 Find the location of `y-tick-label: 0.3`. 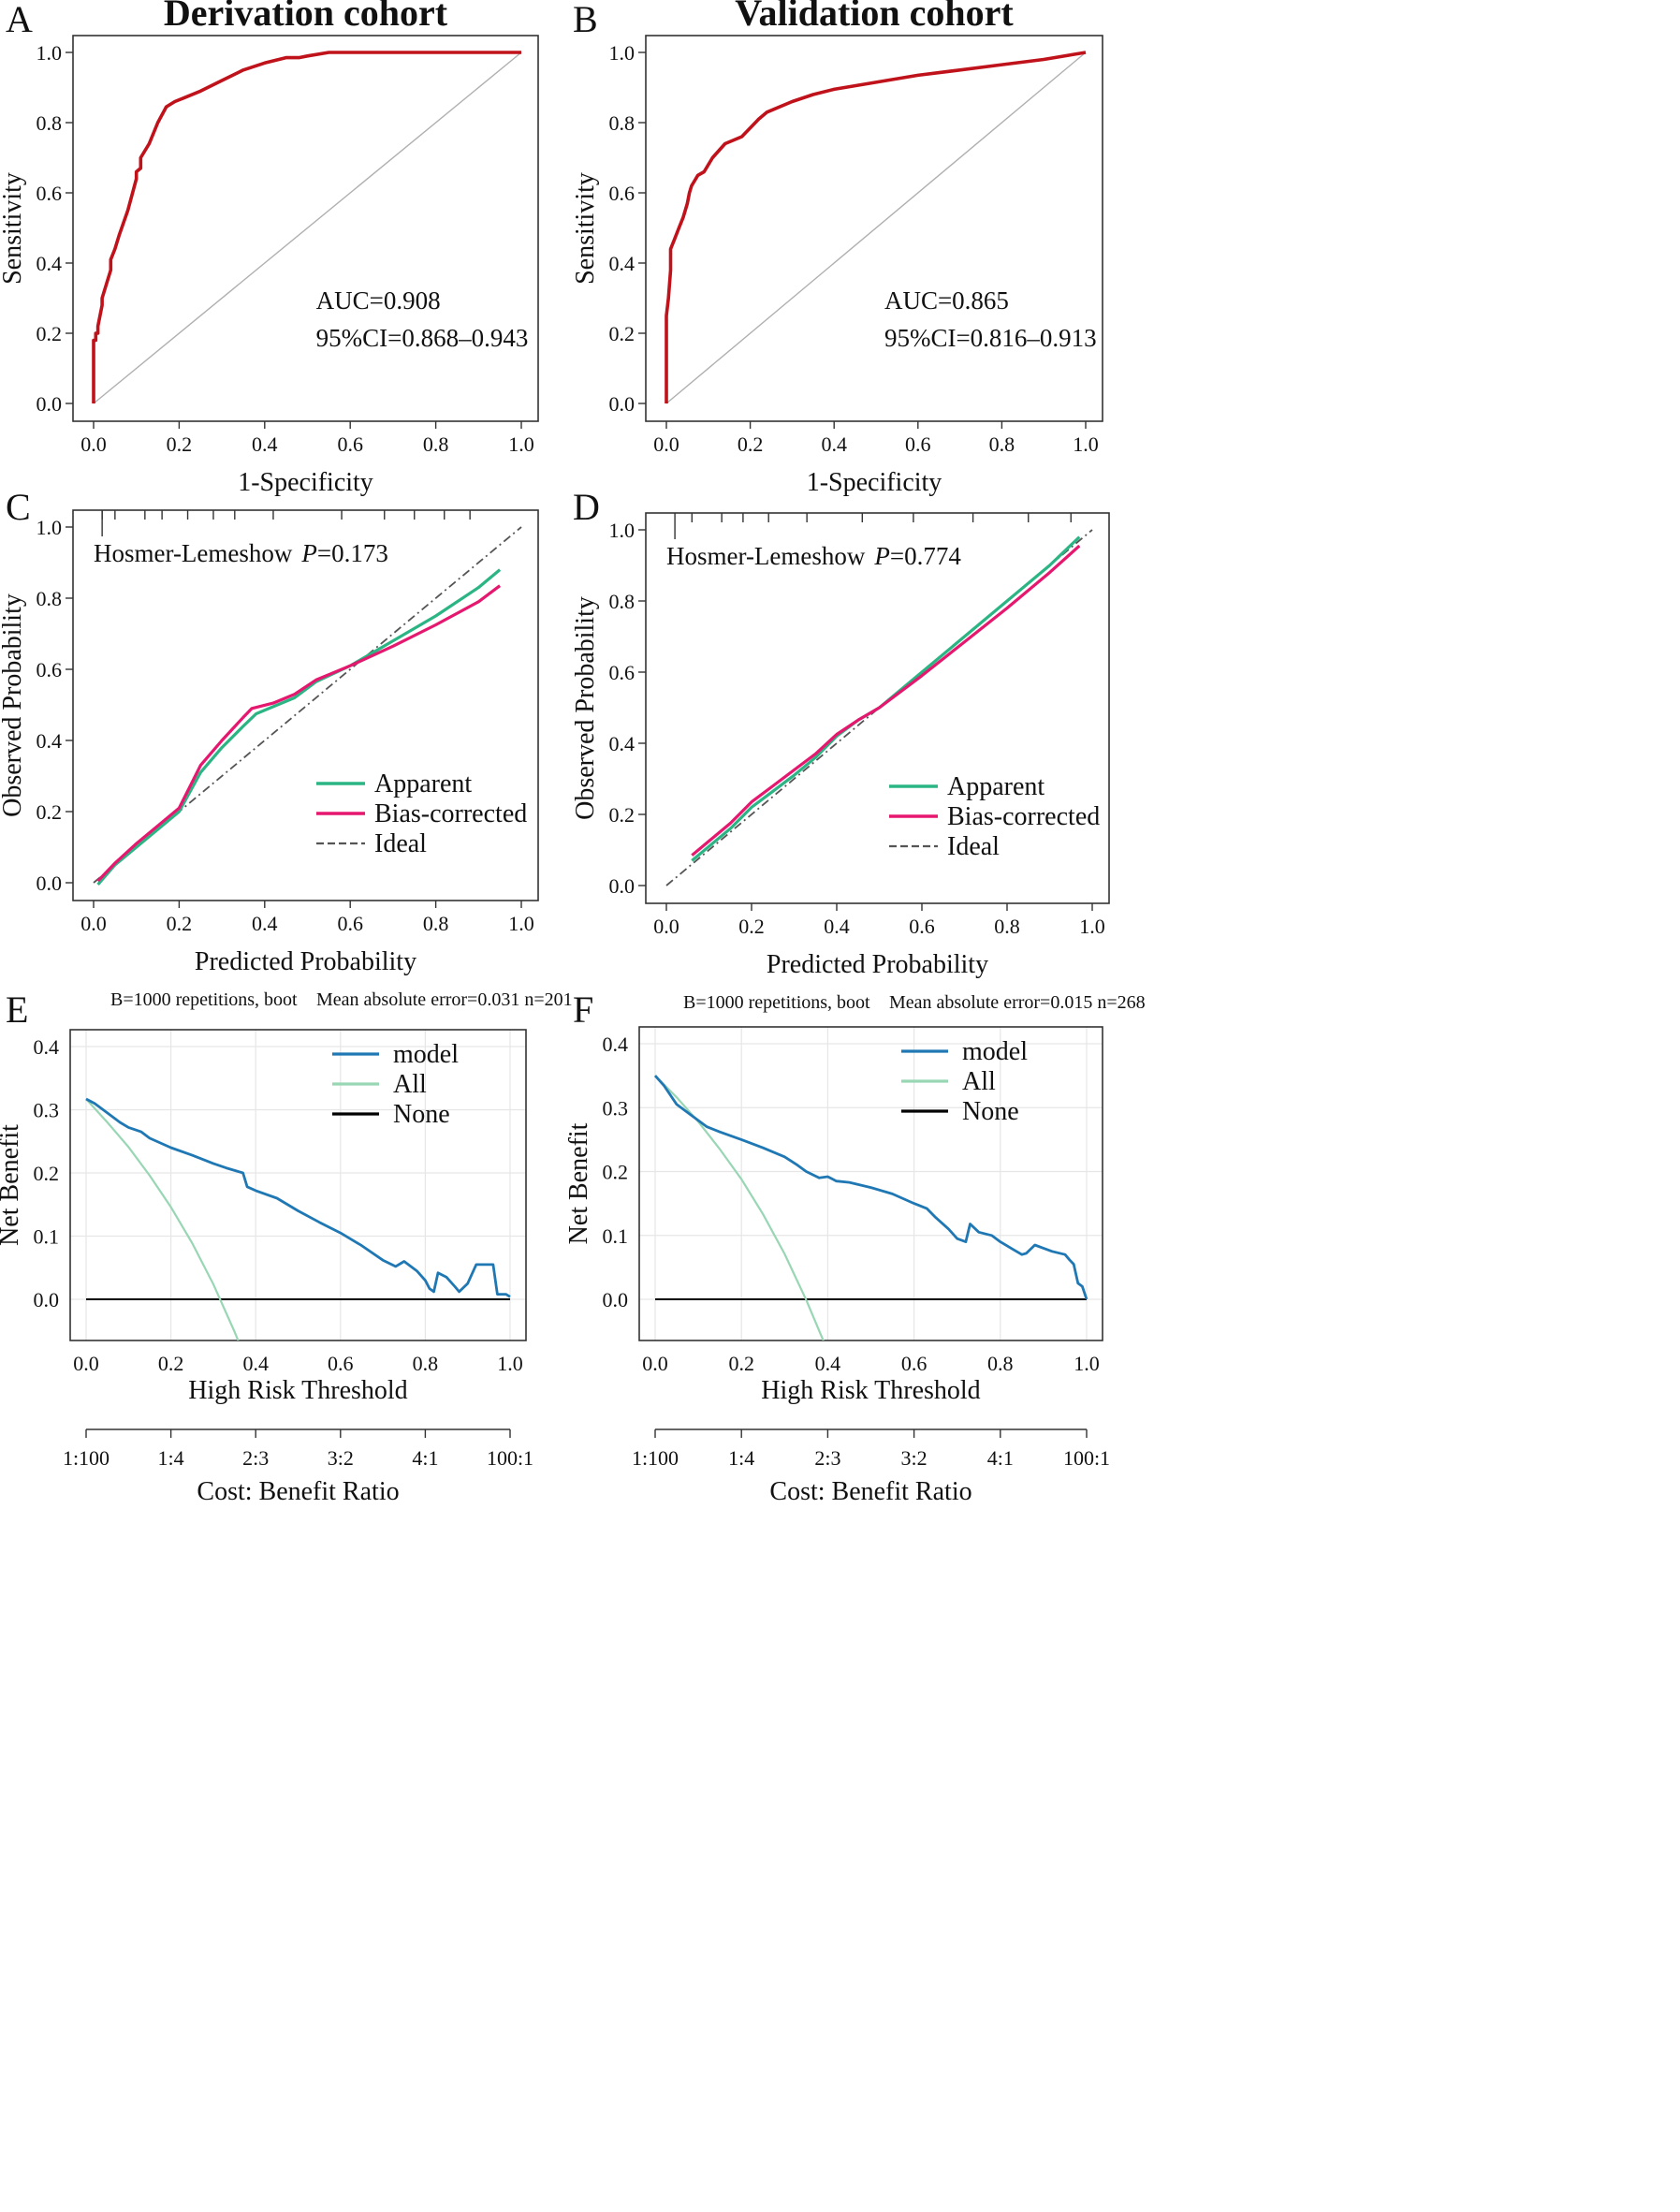

y-tick-label: 0.3 is located at coordinates (616, 1108).